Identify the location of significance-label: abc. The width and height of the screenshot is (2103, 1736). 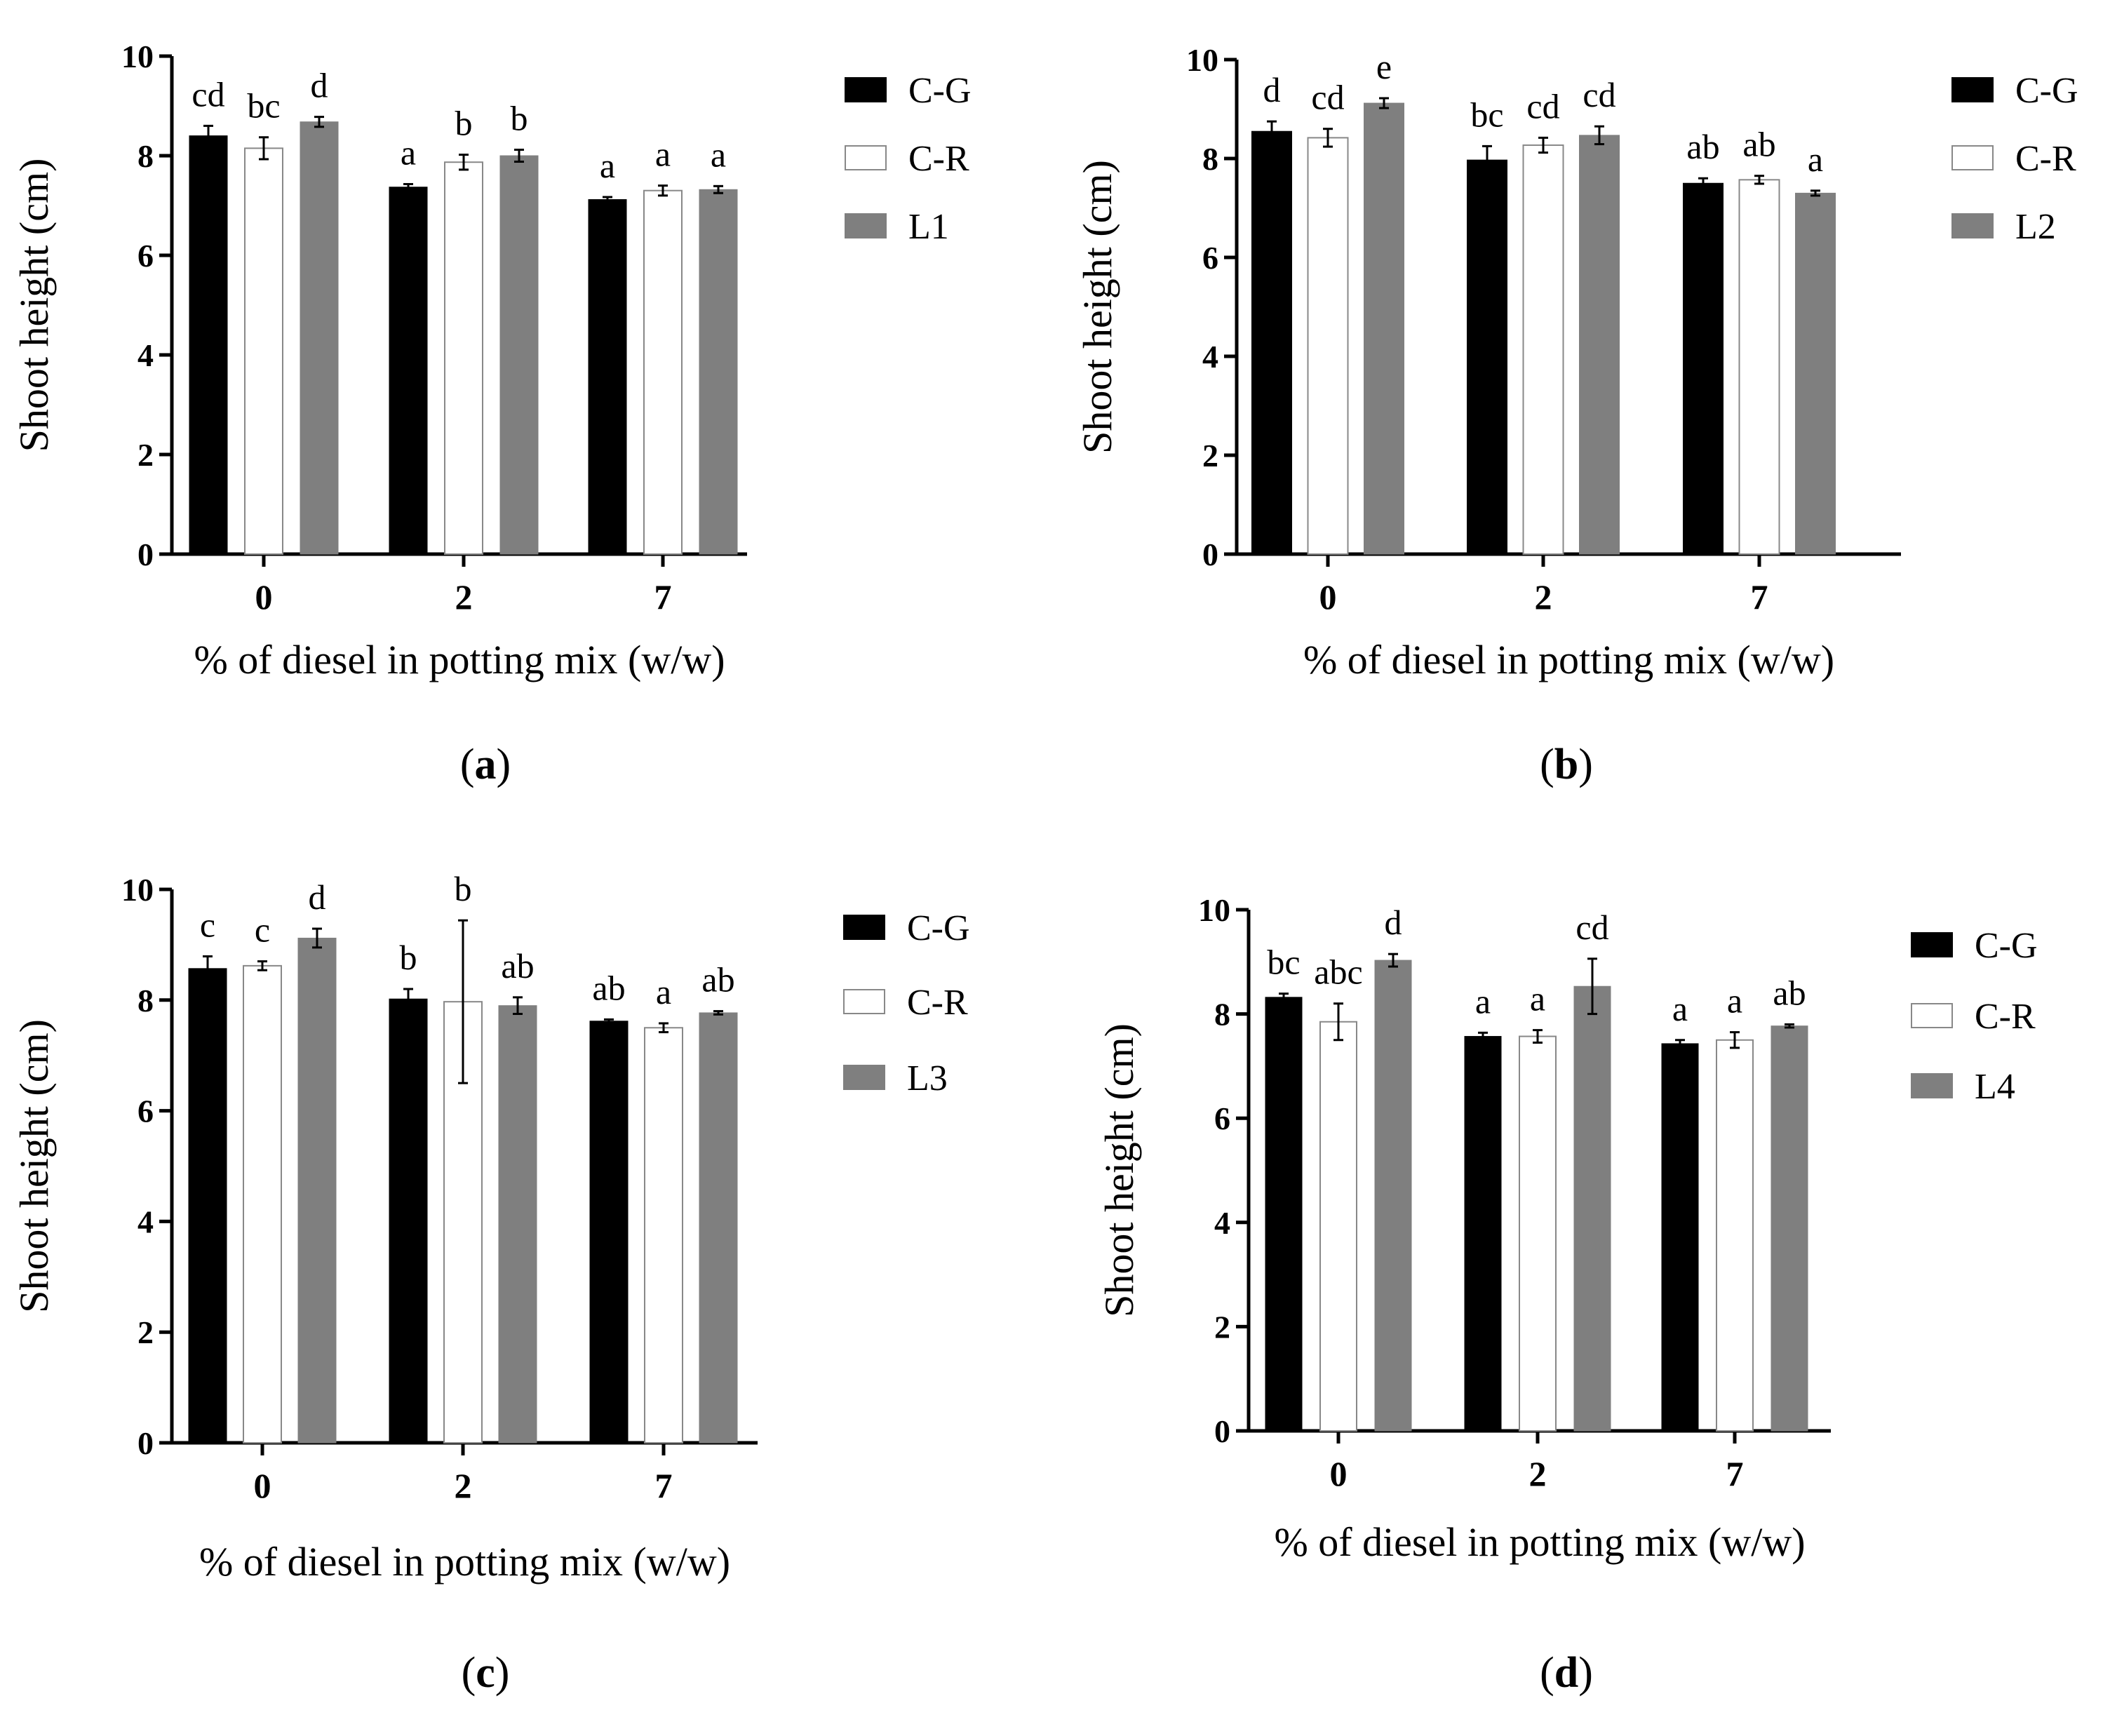
(1338, 972).